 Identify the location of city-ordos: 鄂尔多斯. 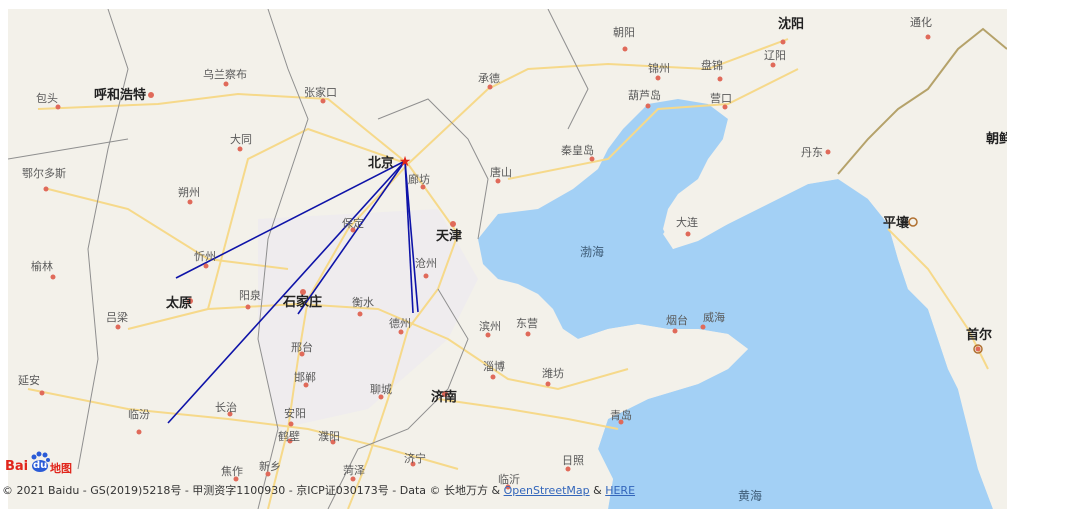
(44, 173).